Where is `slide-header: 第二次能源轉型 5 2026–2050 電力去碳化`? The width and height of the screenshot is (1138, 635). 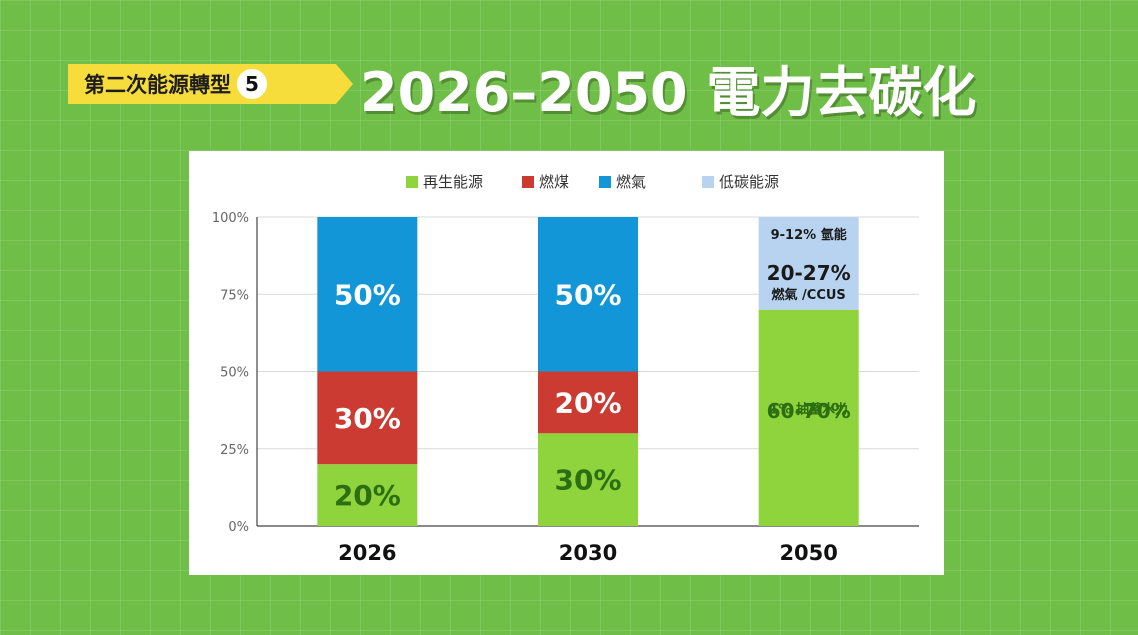
slide-header: 第二次能源轉型 5 2026–2050 電力去碳化 is located at coordinates (598, 87).